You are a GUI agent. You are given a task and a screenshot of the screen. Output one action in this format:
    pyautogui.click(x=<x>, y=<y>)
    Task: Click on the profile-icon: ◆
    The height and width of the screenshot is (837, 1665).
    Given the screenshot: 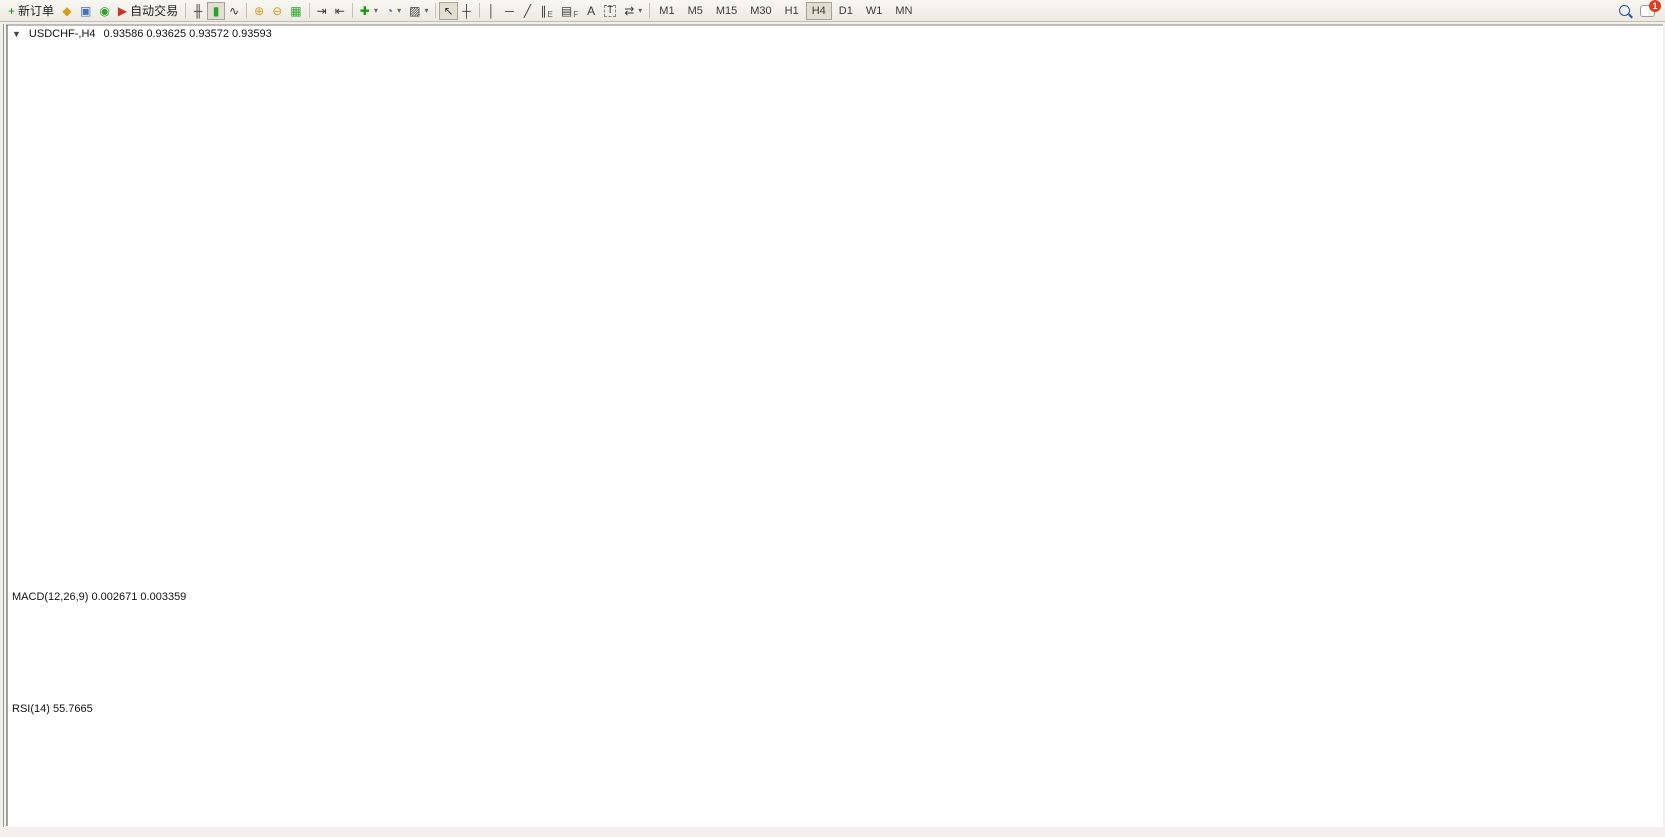 What is the action you would take?
    pyautogui.click(x=67, y=10)
    